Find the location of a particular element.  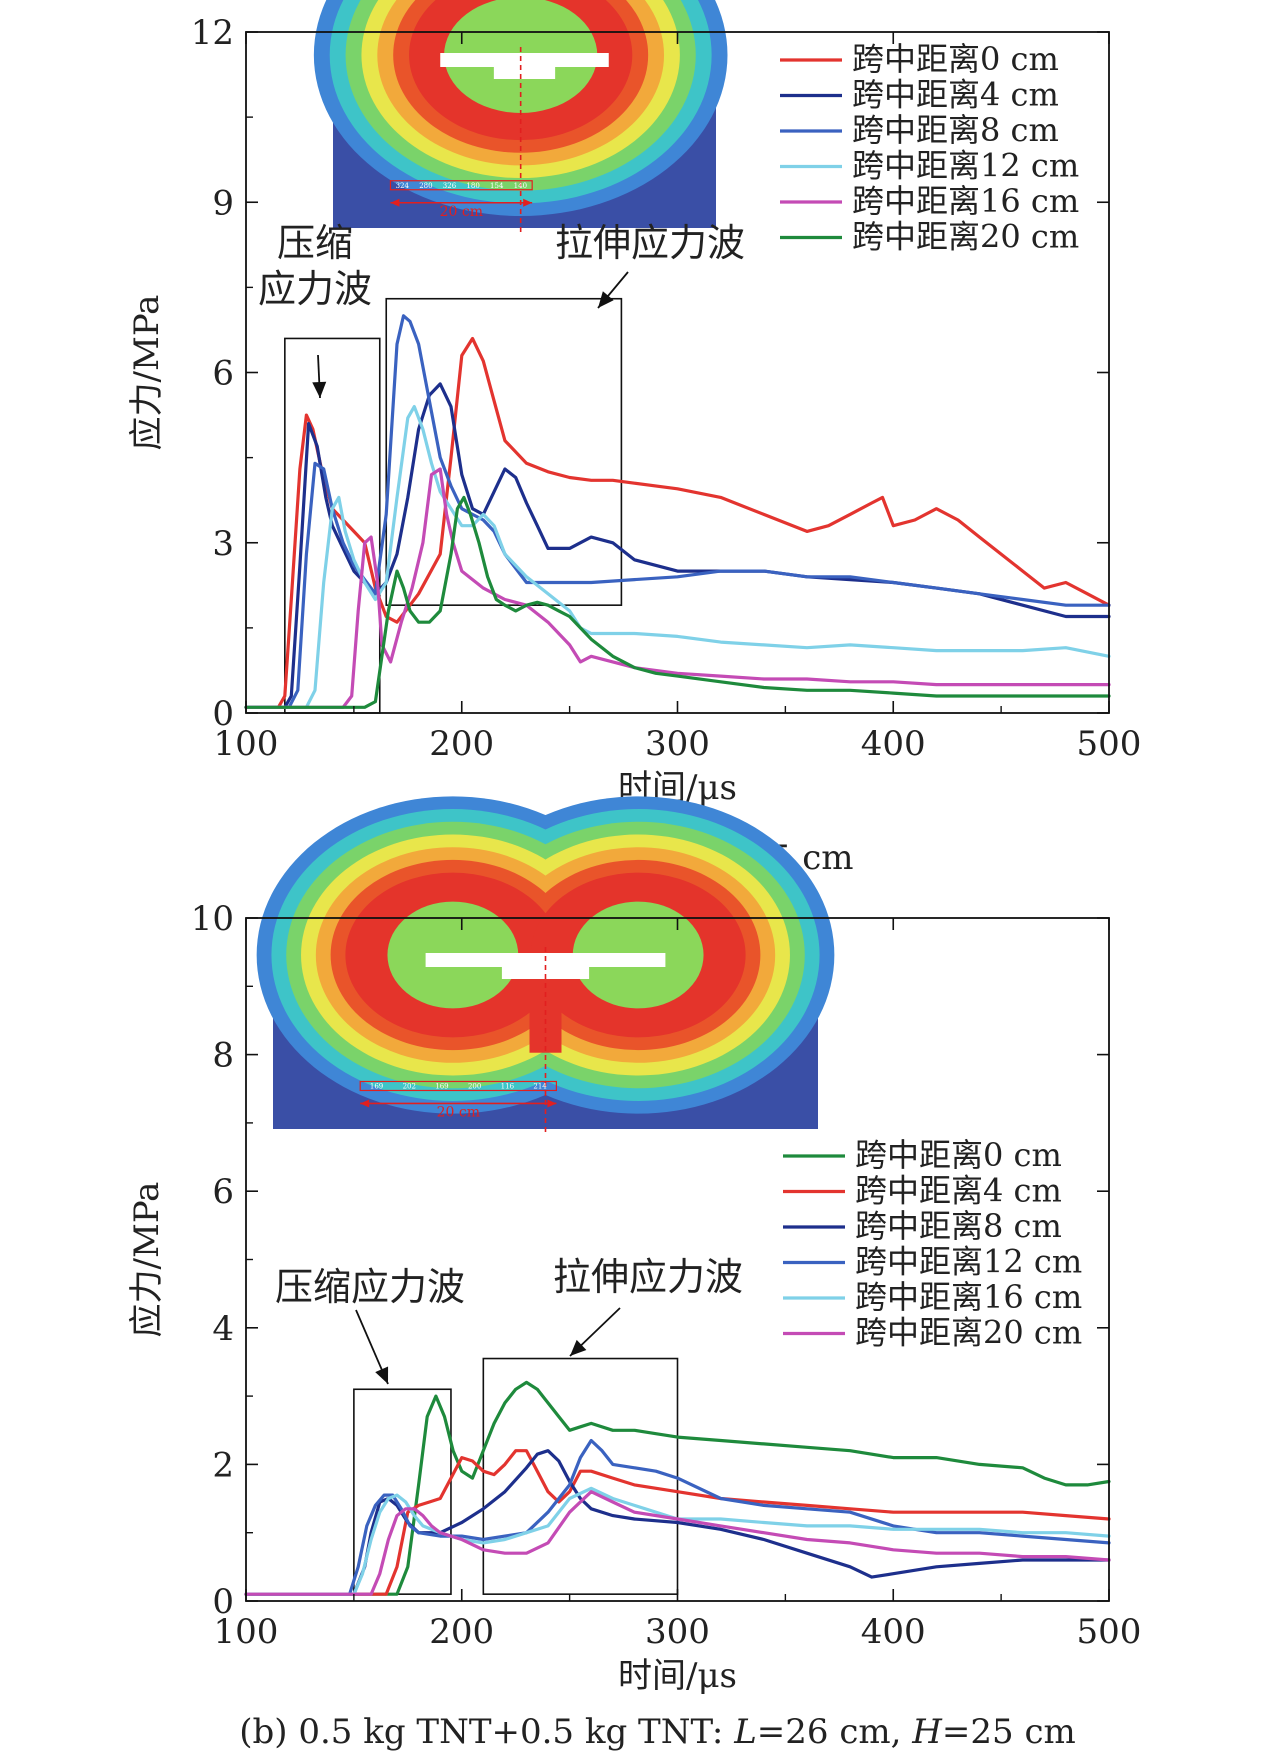

compression-wave-label: 应力波 is located at coordinates (315, 289).